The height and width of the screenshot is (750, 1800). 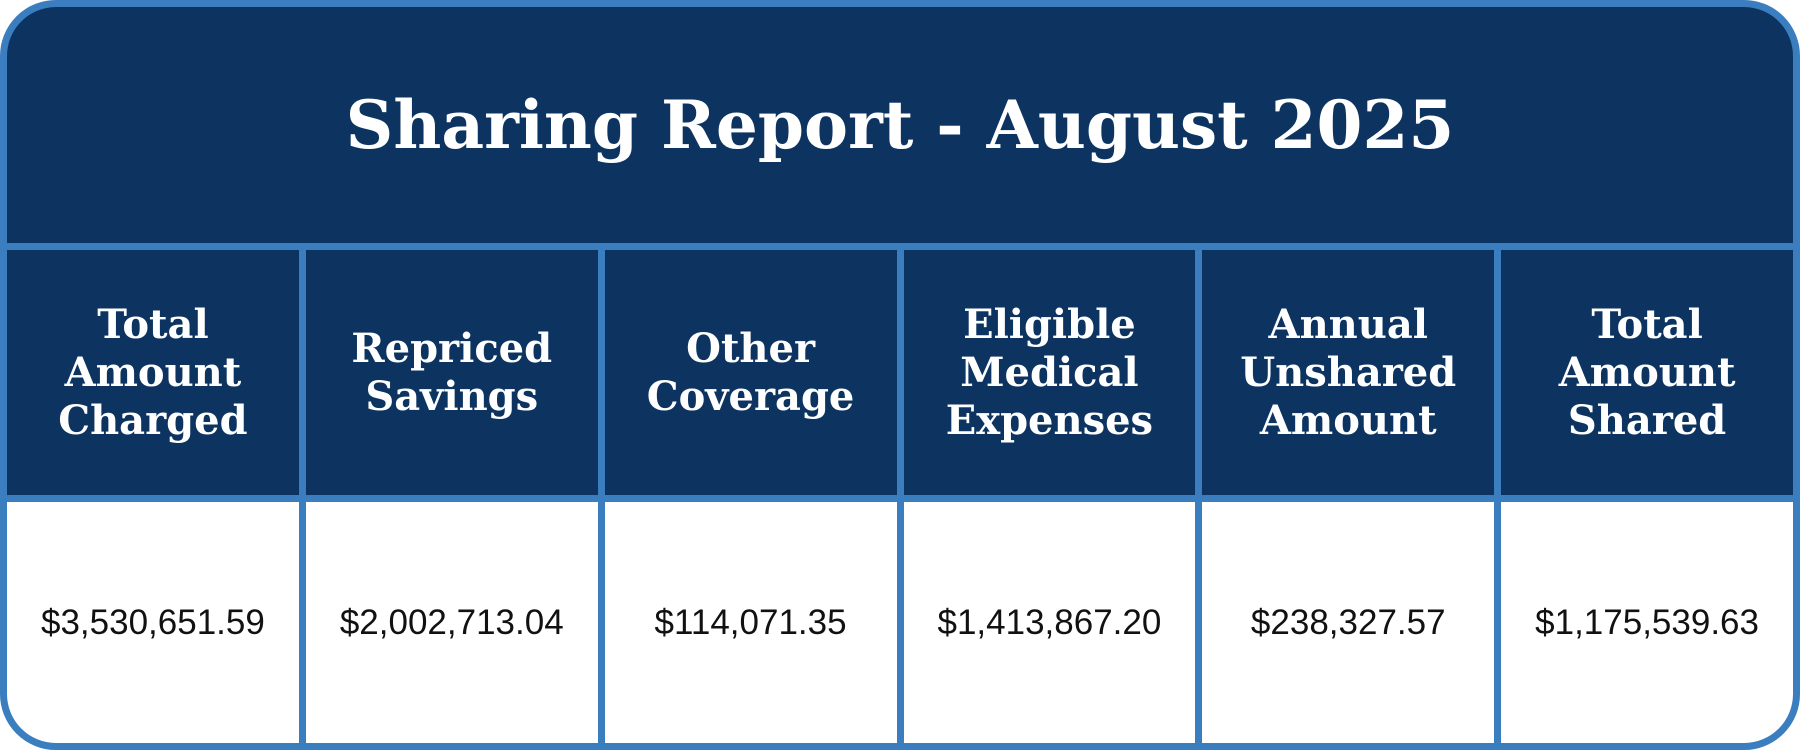 I want to click on amount-cell: $3,530,651.59, so click(x=153, y=622).